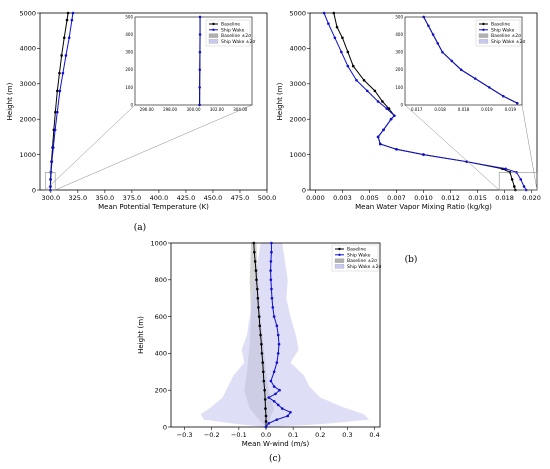 This screenshot has width=550, height=469. I want to click on x-tick-label: 0.000, so click(315, 198).